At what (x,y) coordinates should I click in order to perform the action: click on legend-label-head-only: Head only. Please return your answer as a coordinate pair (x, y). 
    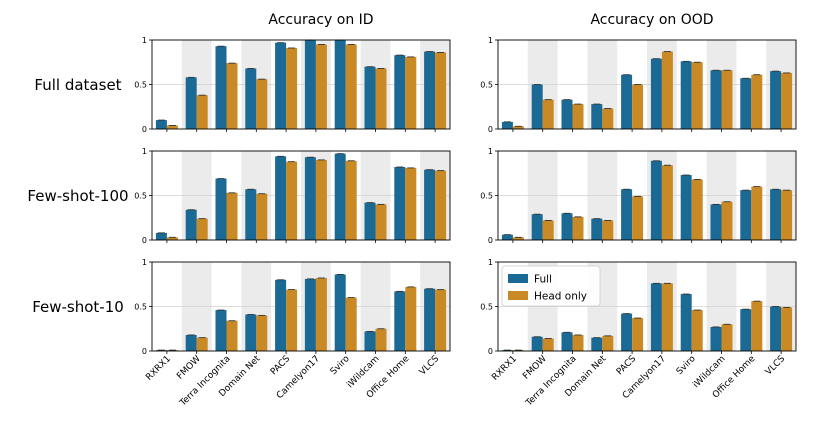
    Looking at the image, I should click on (560, 297).